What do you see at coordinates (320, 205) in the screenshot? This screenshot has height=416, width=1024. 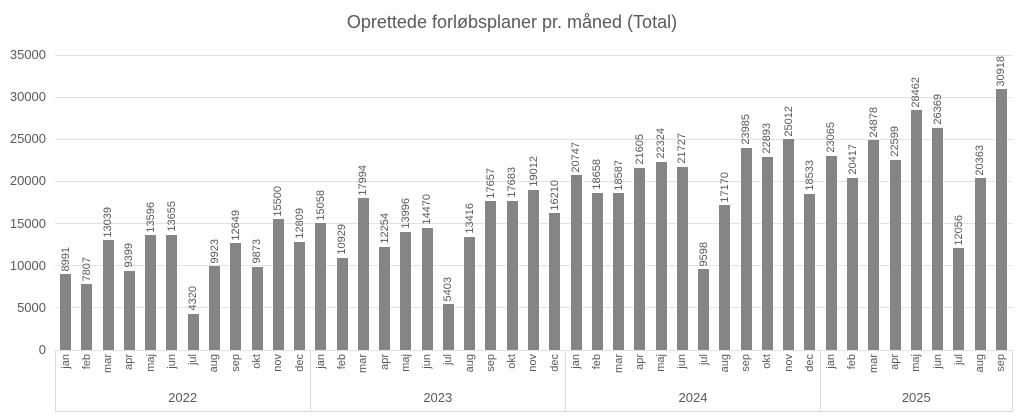 I see `bar-value-label: 15058` at bounding box center [320, 205].